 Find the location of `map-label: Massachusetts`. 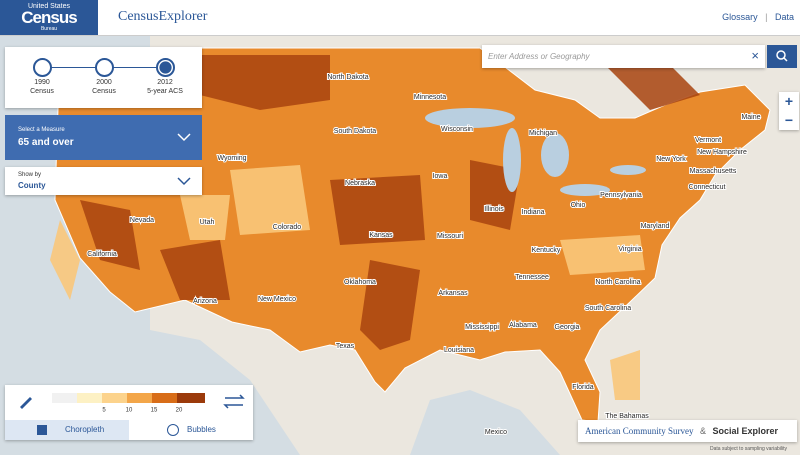

map-label: Massachusetts is located at coordinates (713, 171).